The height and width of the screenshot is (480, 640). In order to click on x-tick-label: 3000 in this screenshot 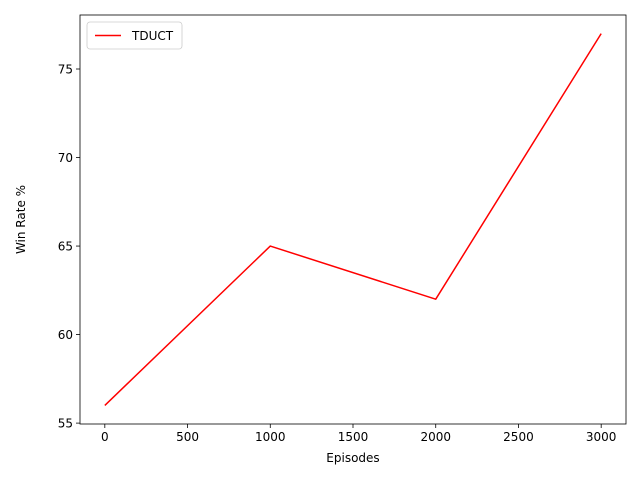, I will do `click(601, 437)`.